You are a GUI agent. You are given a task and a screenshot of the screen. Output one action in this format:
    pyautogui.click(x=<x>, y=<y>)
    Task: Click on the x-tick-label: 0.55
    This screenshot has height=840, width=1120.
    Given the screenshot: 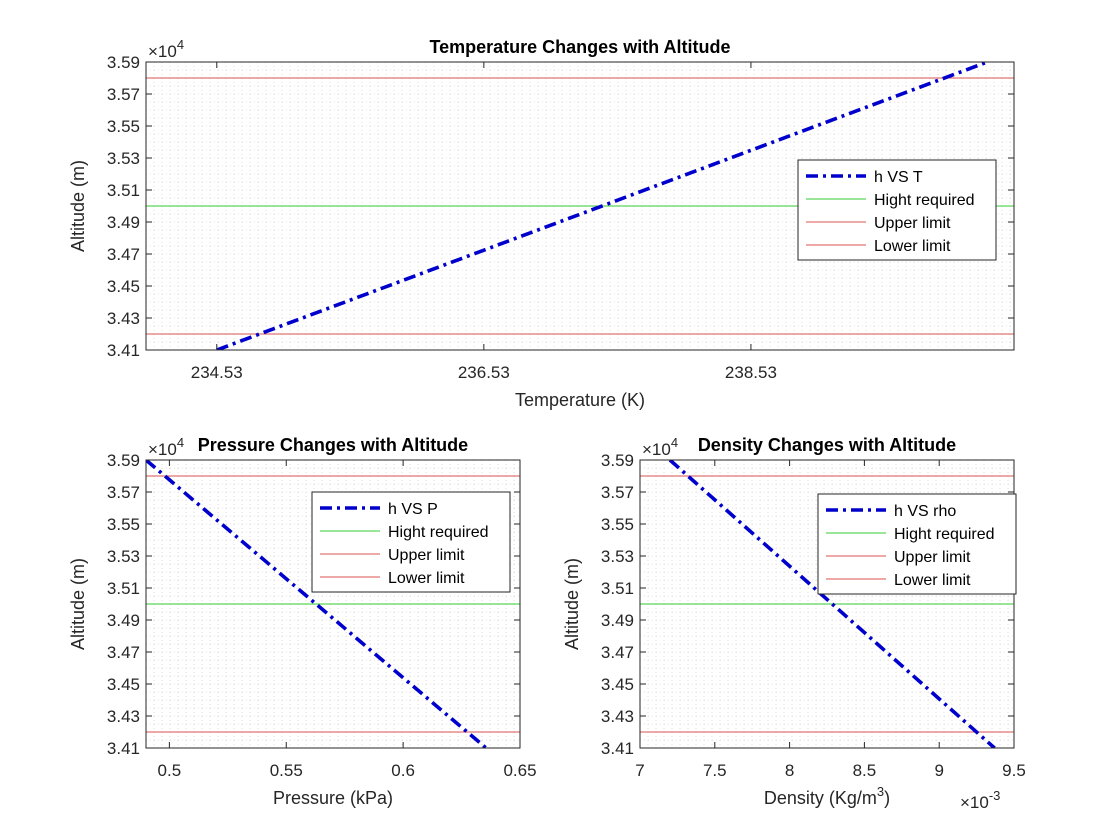 What is the action you would take?
    pyautogui.click(x=286, y=770)
    